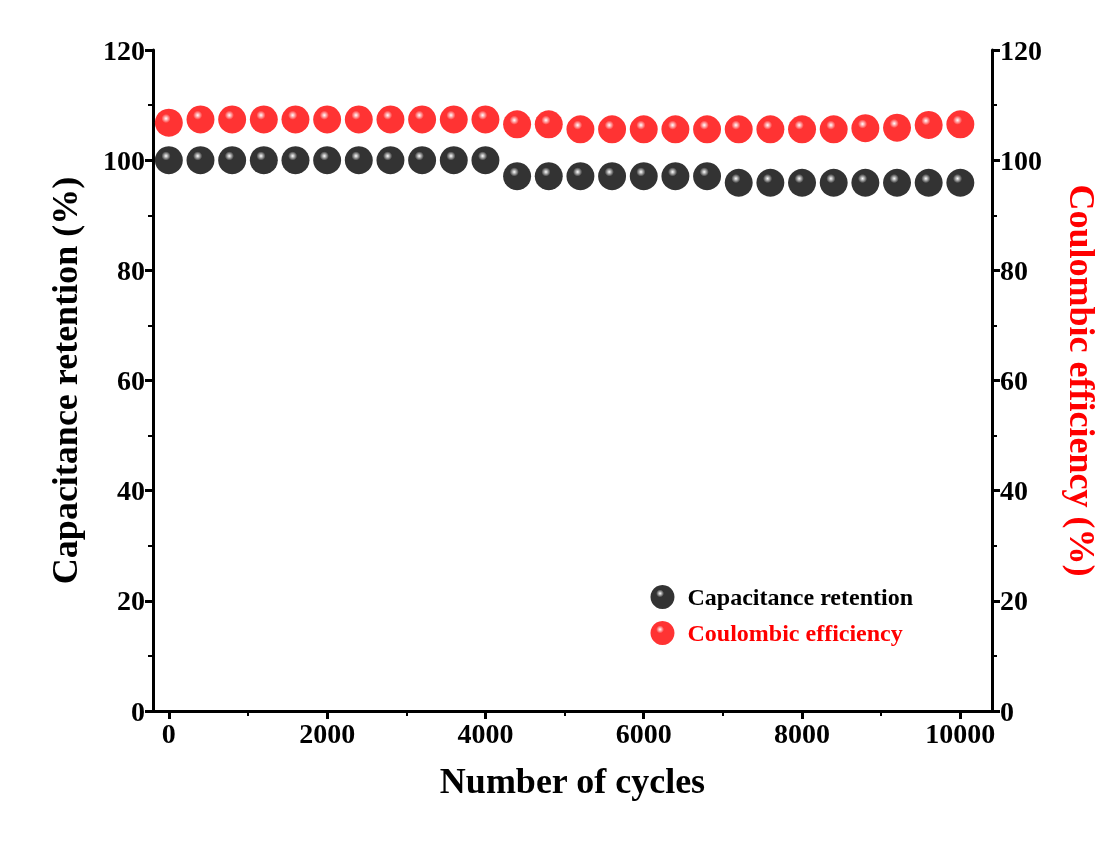 The width and height of the screenshot is (1108, 845). What do you see at coordinates (960, 733) in the screenshot?
I see `x-tick-label: 10000` at bounding box center [960, 733].